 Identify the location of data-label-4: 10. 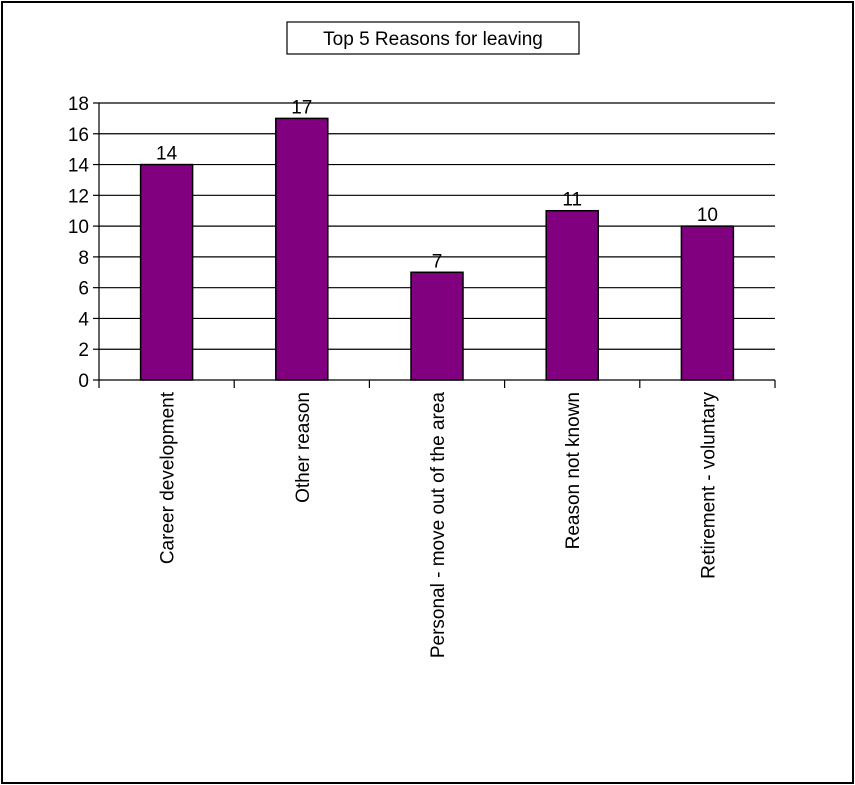
(707, 215).